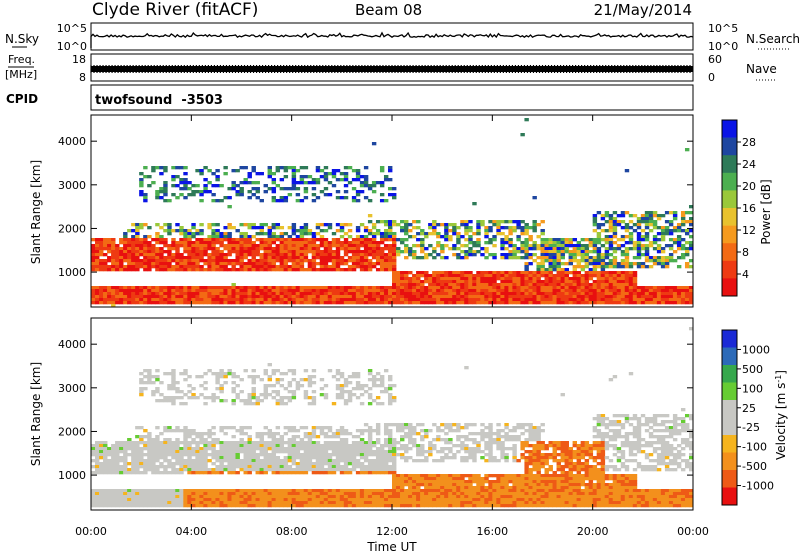 This screenshot has width=800, height=554. Describe the element at coordinates (392, 97) in the screenshot. I see `cpid-panel-frame` at that location.